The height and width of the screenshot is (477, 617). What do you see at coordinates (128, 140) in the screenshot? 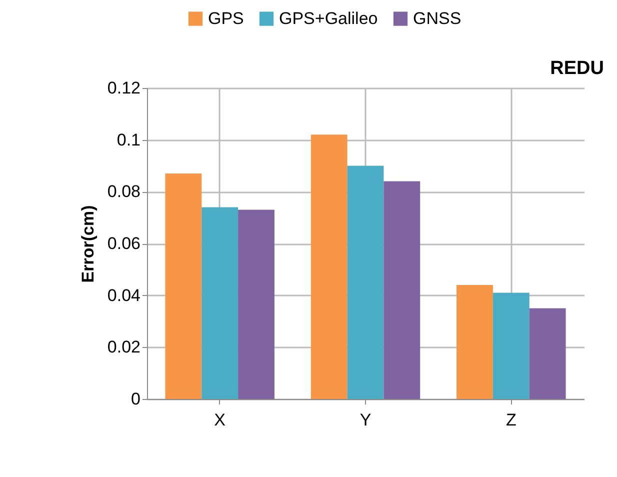
I see `y-tick-label: 0.1` at bounding box center [128, 140].